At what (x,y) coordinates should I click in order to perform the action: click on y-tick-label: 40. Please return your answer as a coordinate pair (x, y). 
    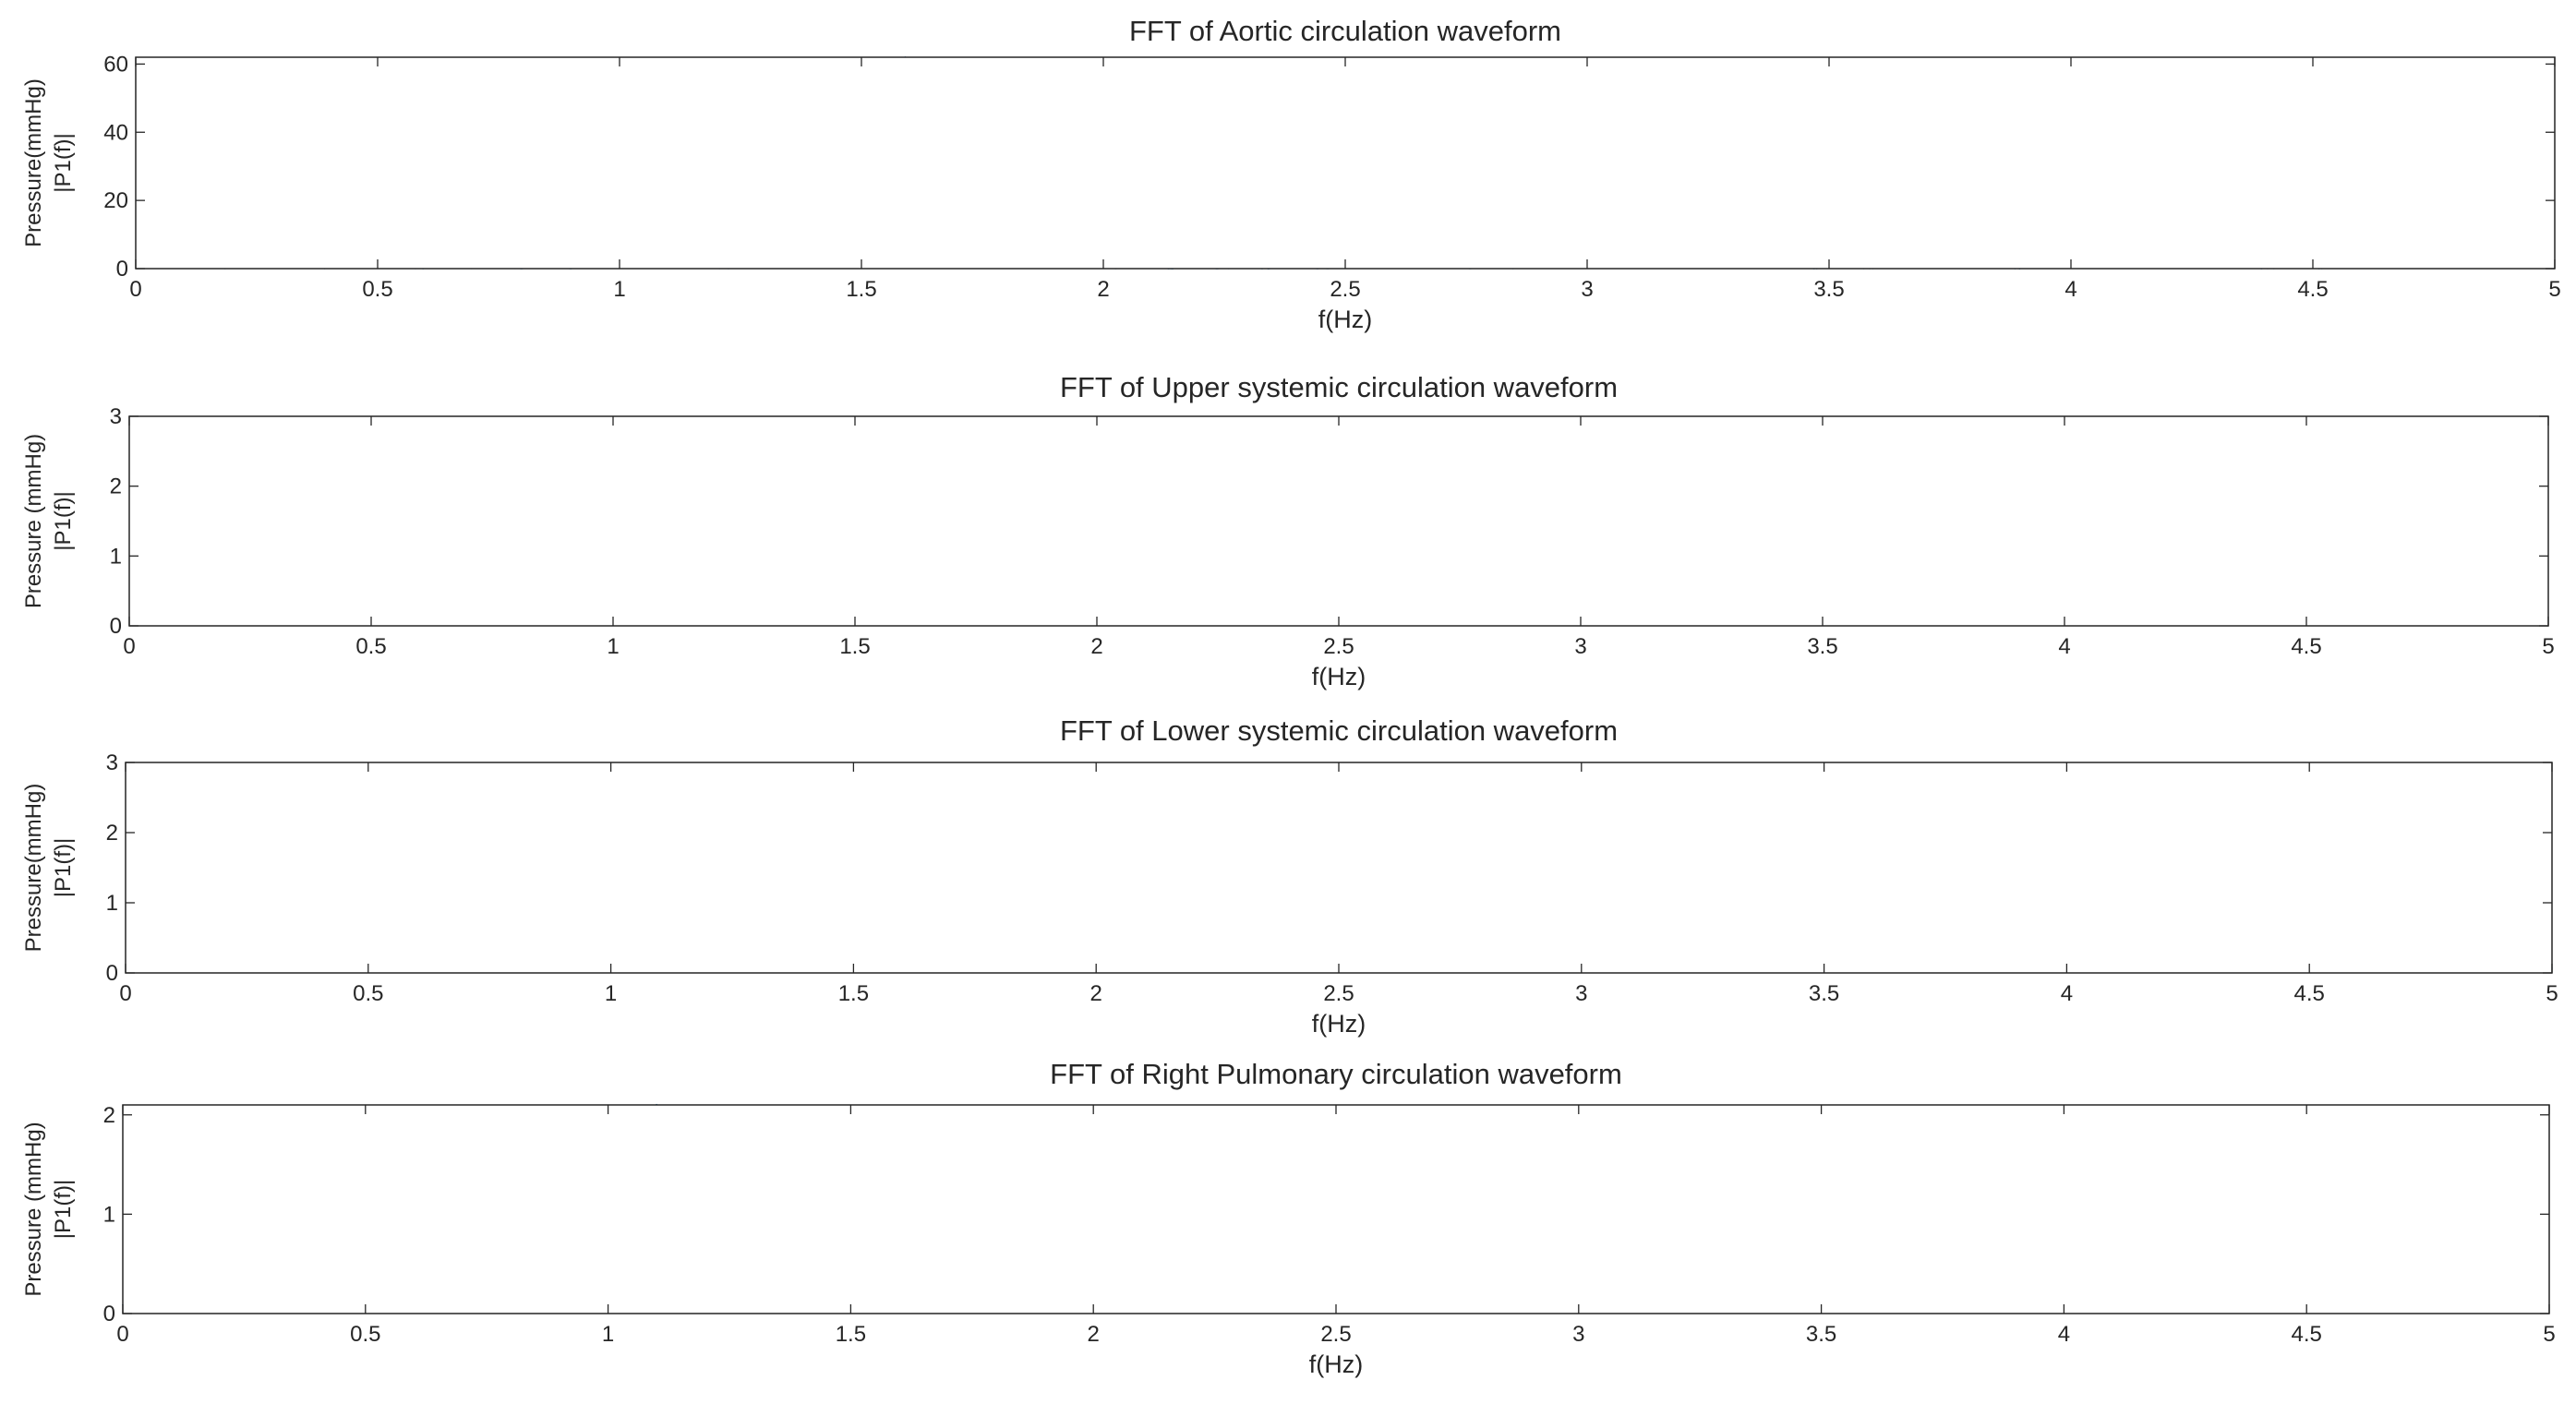
    Looking at the image, I should click on (115, 132).